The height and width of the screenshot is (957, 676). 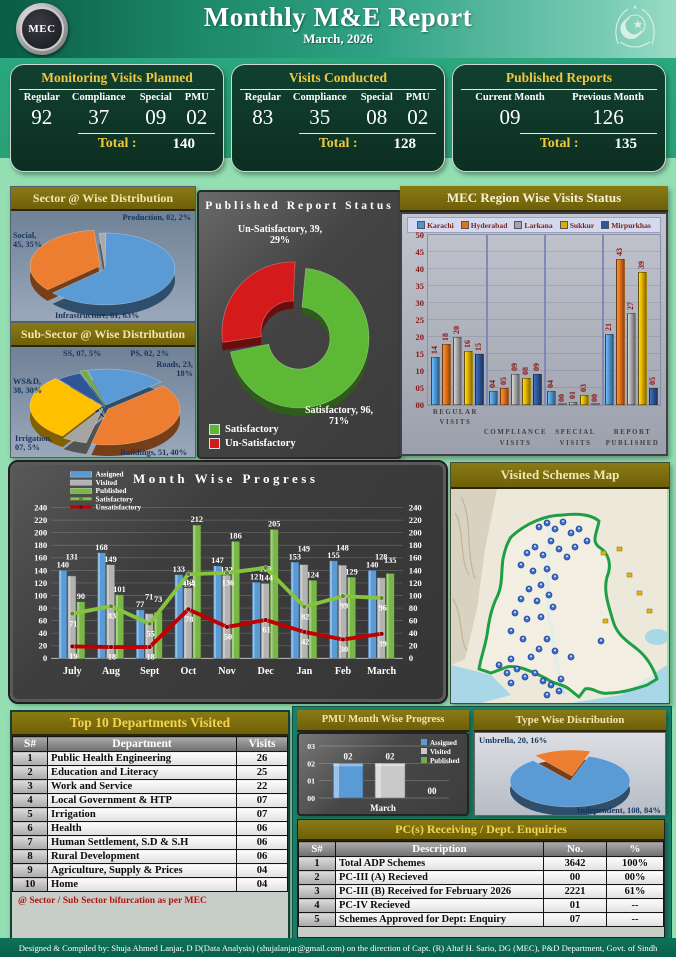 I want to click on table-cell: Rural Development, so click(x=142, y=856).